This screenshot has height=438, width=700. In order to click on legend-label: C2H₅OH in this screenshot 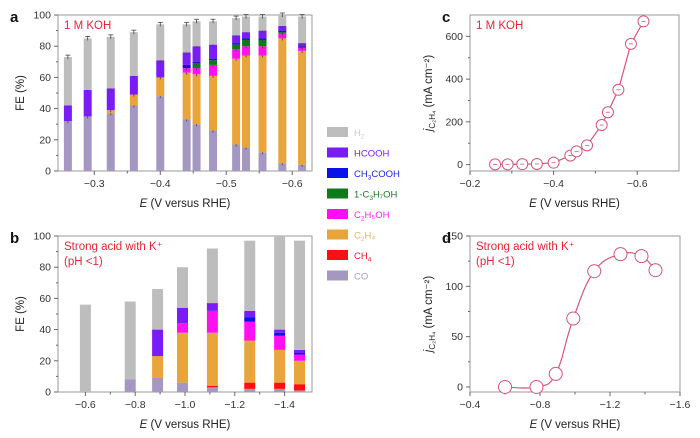, I will do `click(372, 216)`.